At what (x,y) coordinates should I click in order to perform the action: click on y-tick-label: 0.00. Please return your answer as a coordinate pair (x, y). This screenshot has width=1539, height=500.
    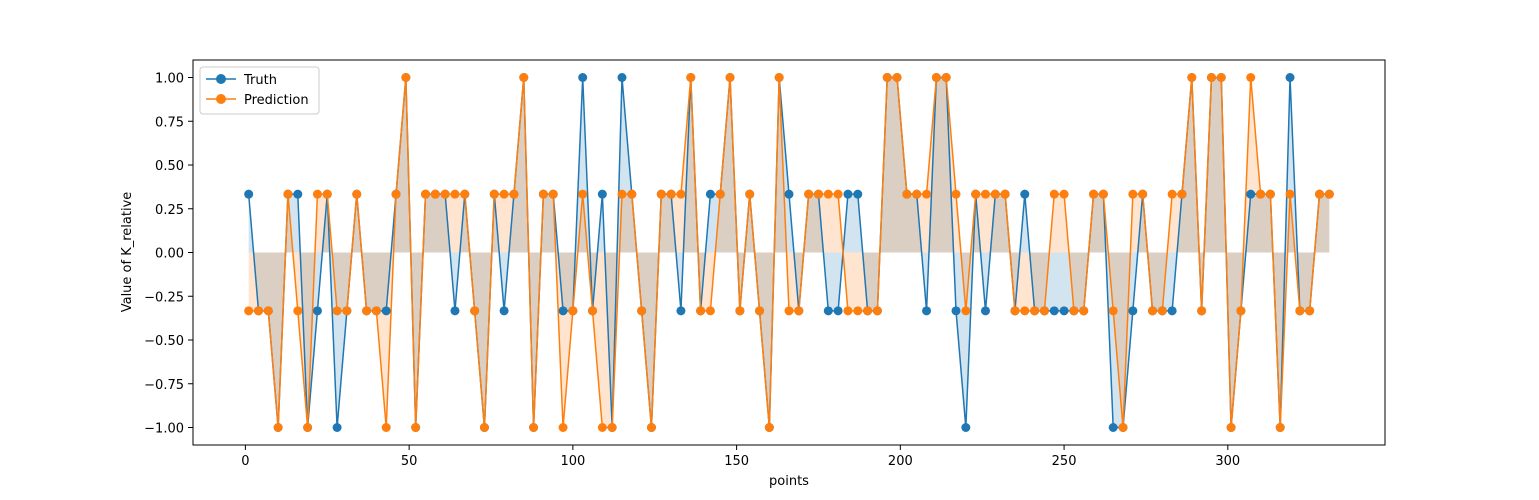
    Looking at the image, I should click on (169, 254).